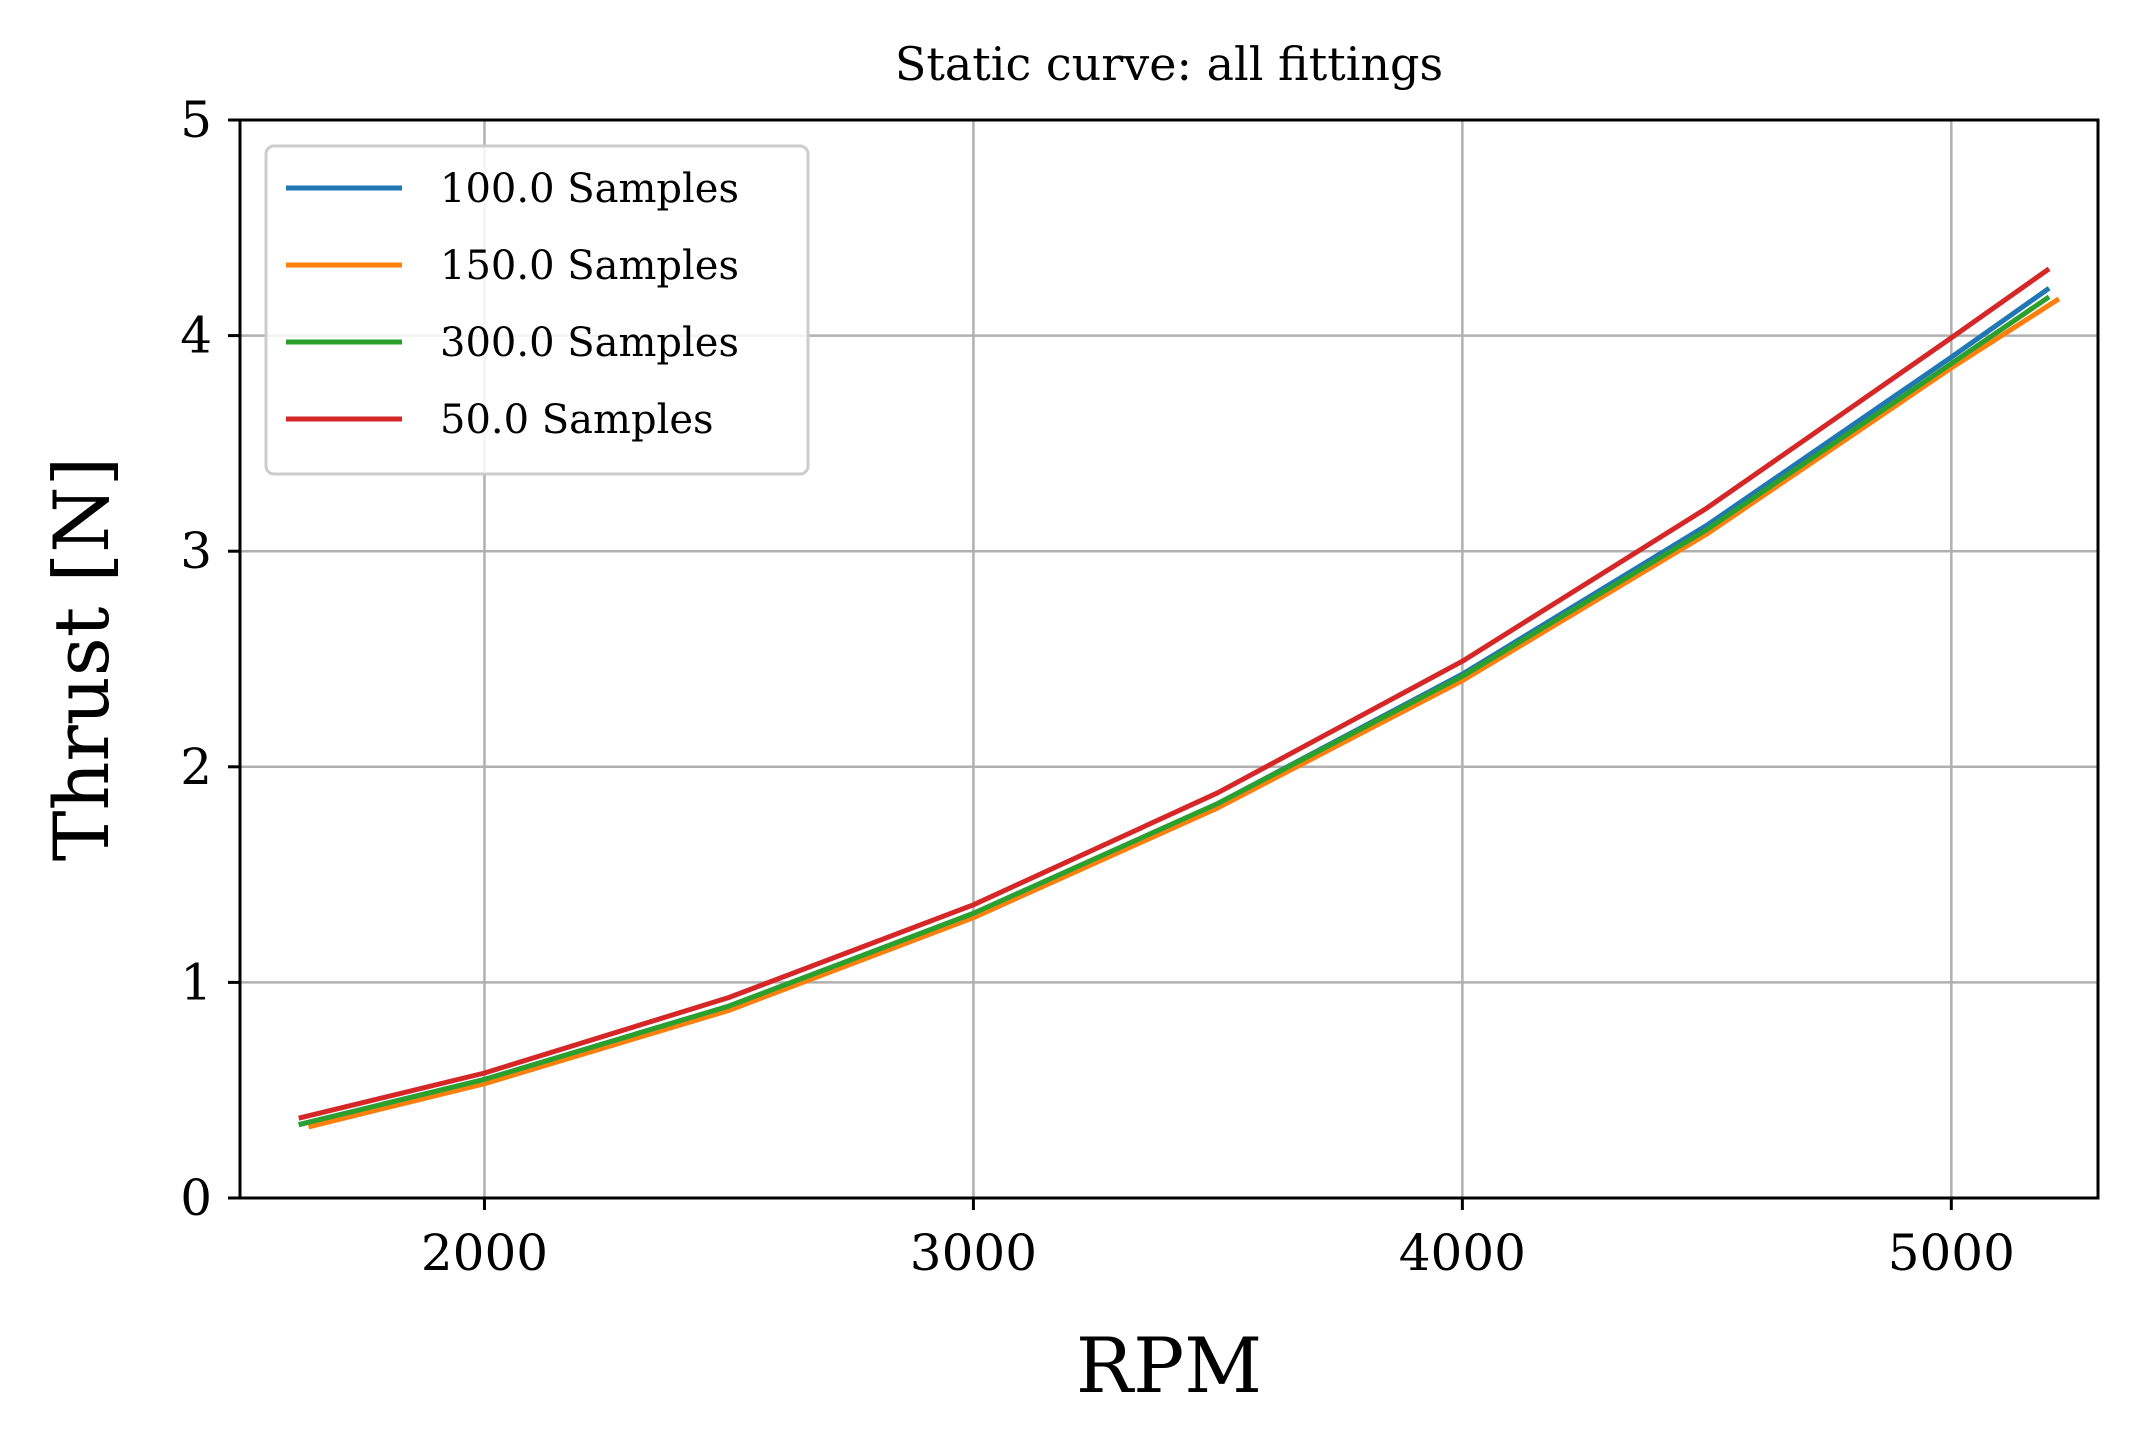 The height and width of the screenshot is (1456, 2138). Describe the element at coordinates (196, 982) in the screenshot. I see `y-tick-label: 1` at that location.